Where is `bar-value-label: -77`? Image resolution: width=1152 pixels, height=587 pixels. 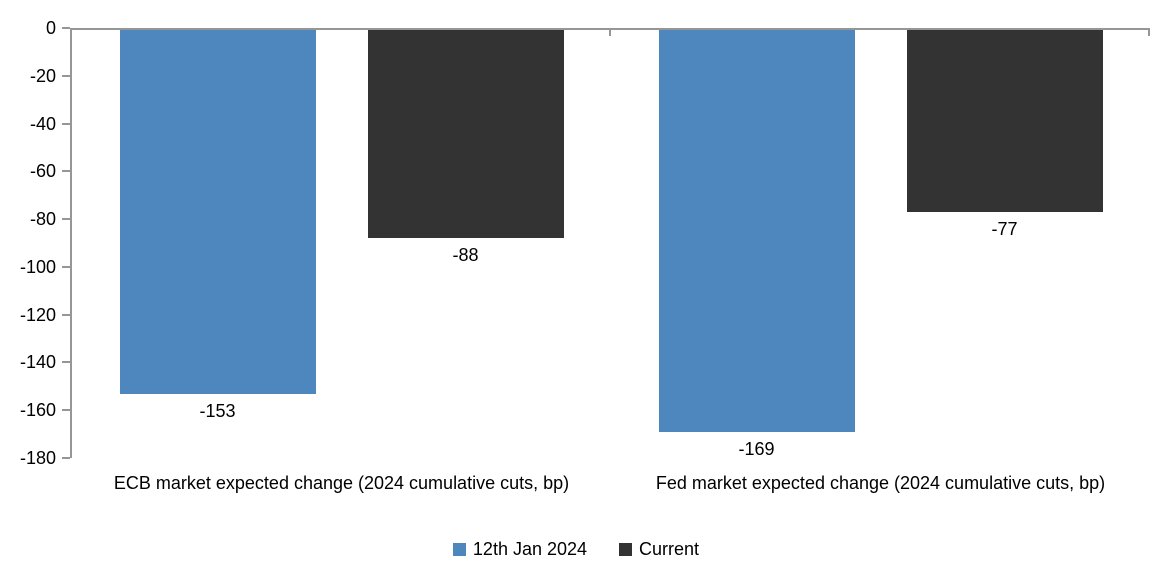
bar-value-label: -77 is located at coordinates (1004, 228).